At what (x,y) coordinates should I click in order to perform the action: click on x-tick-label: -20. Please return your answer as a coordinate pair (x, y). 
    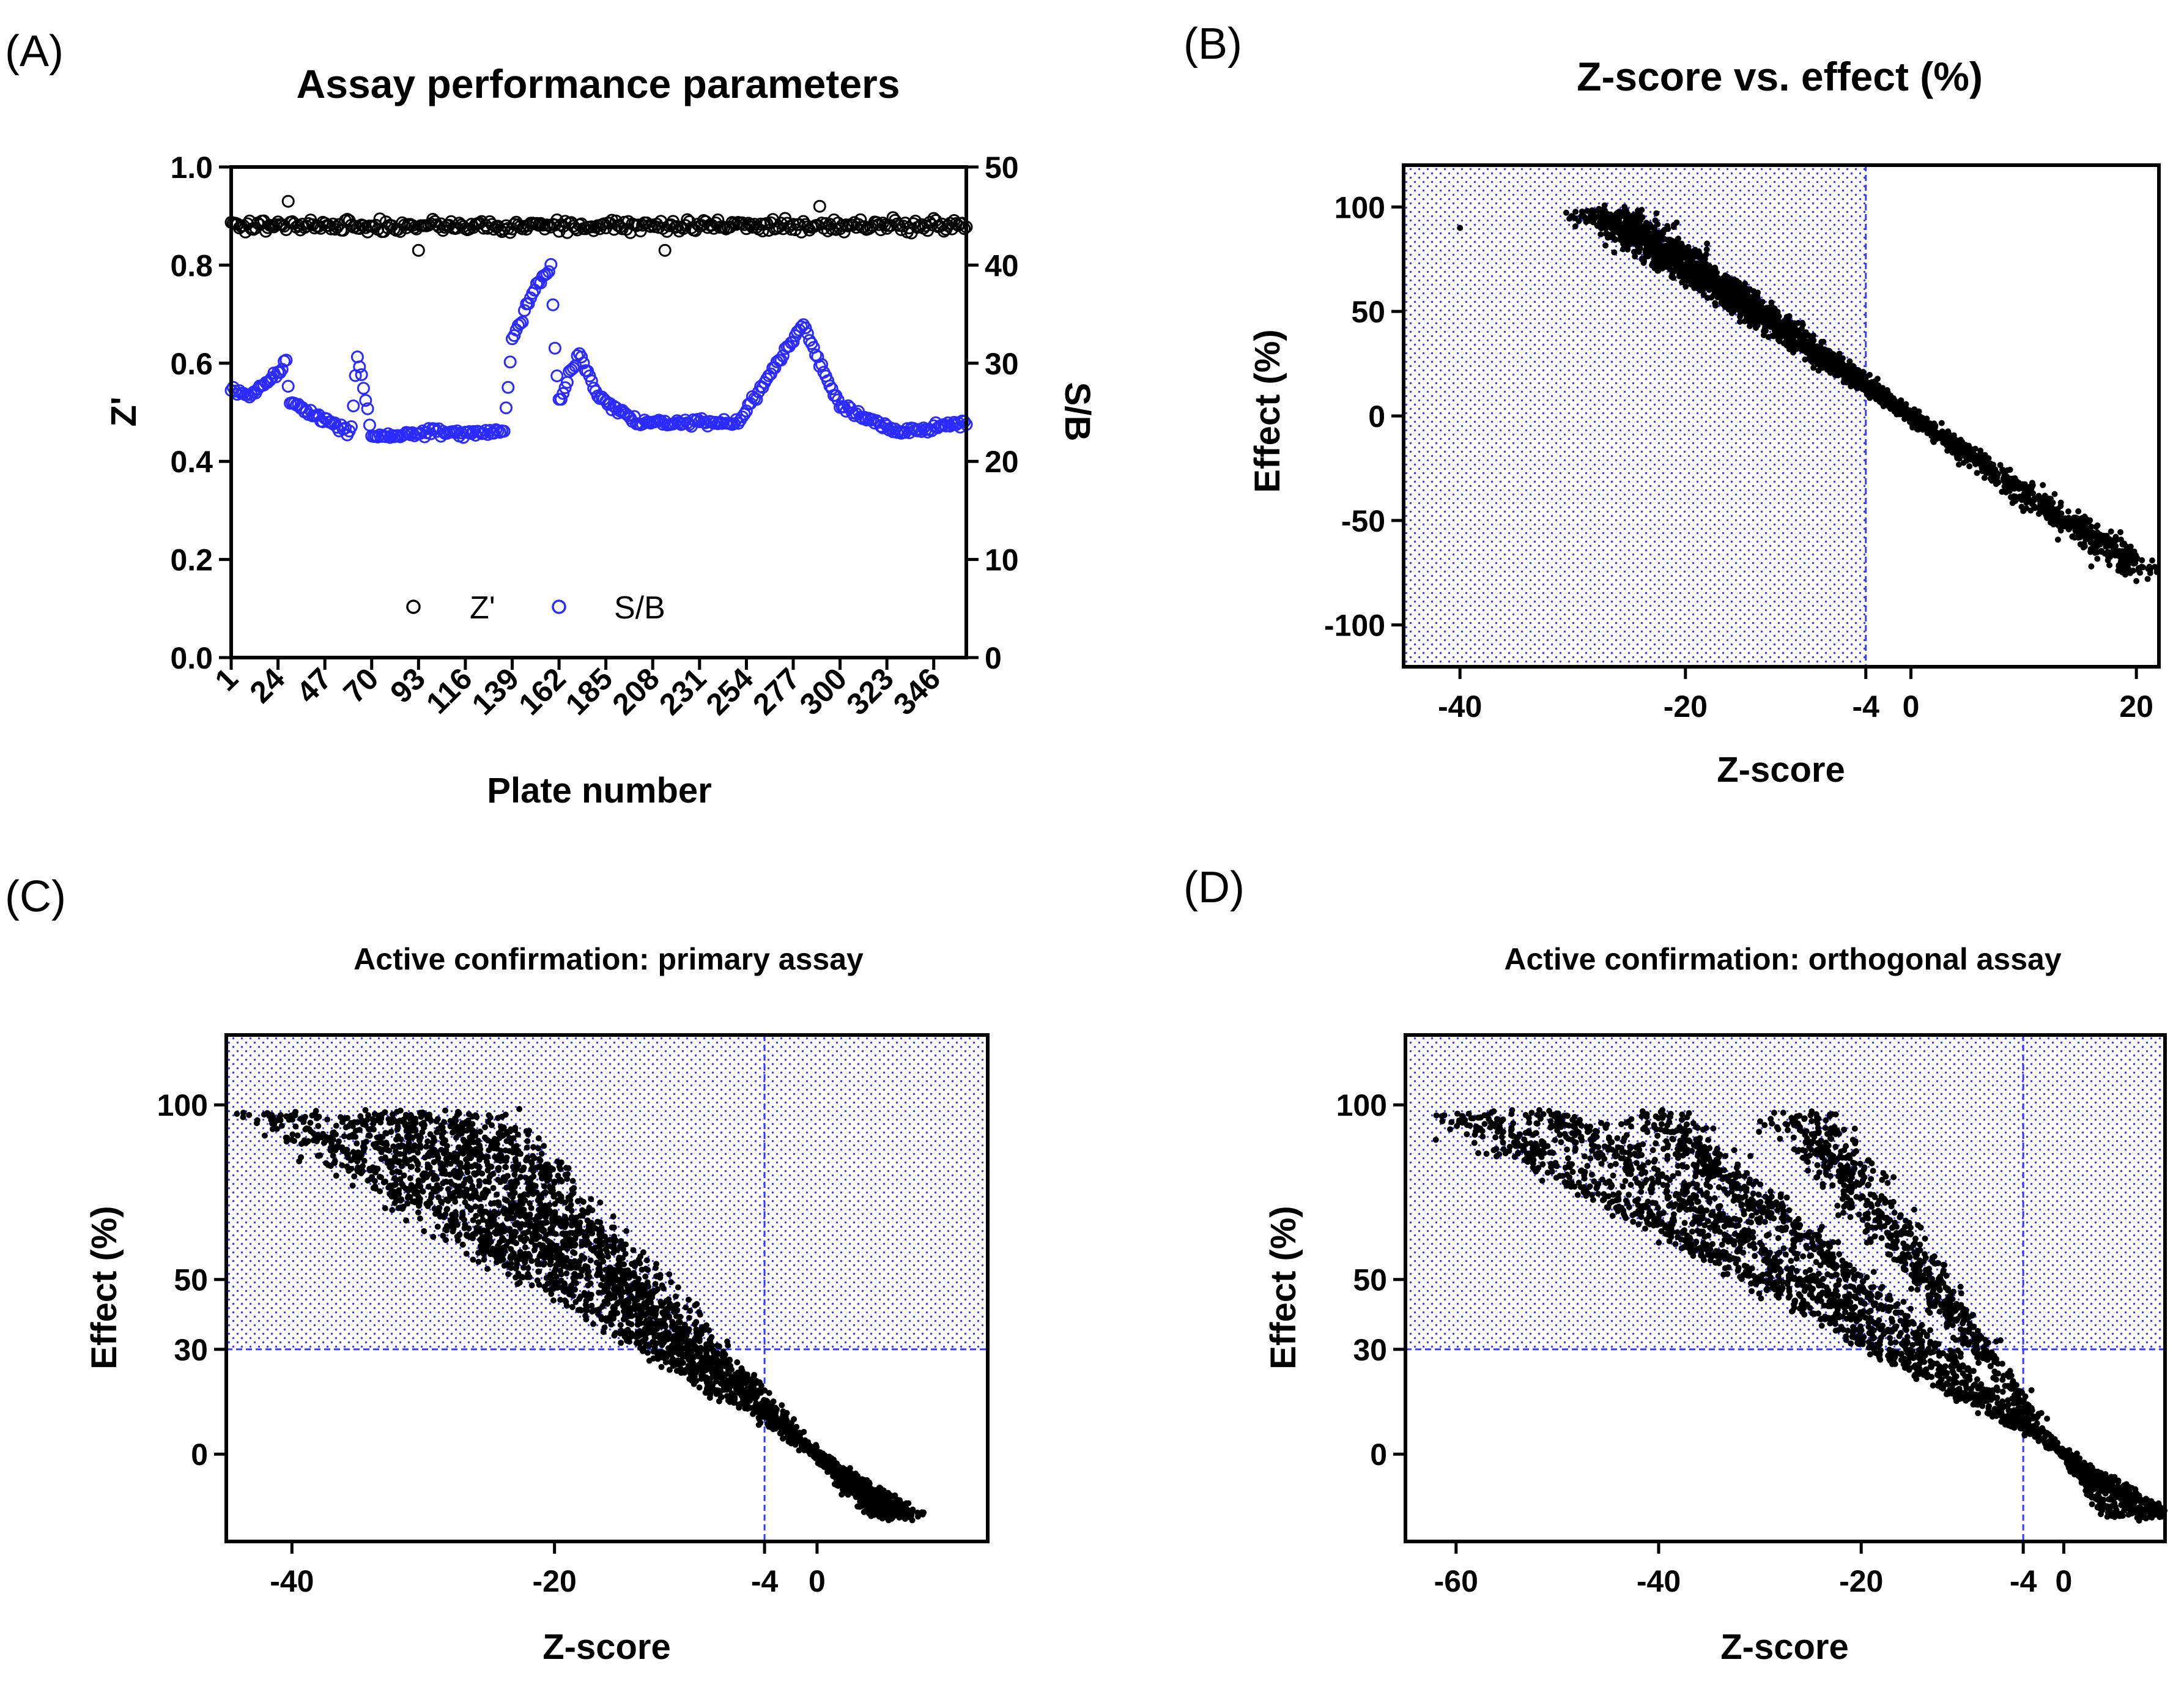
    Looking at the image, I should click on (1686, 706).